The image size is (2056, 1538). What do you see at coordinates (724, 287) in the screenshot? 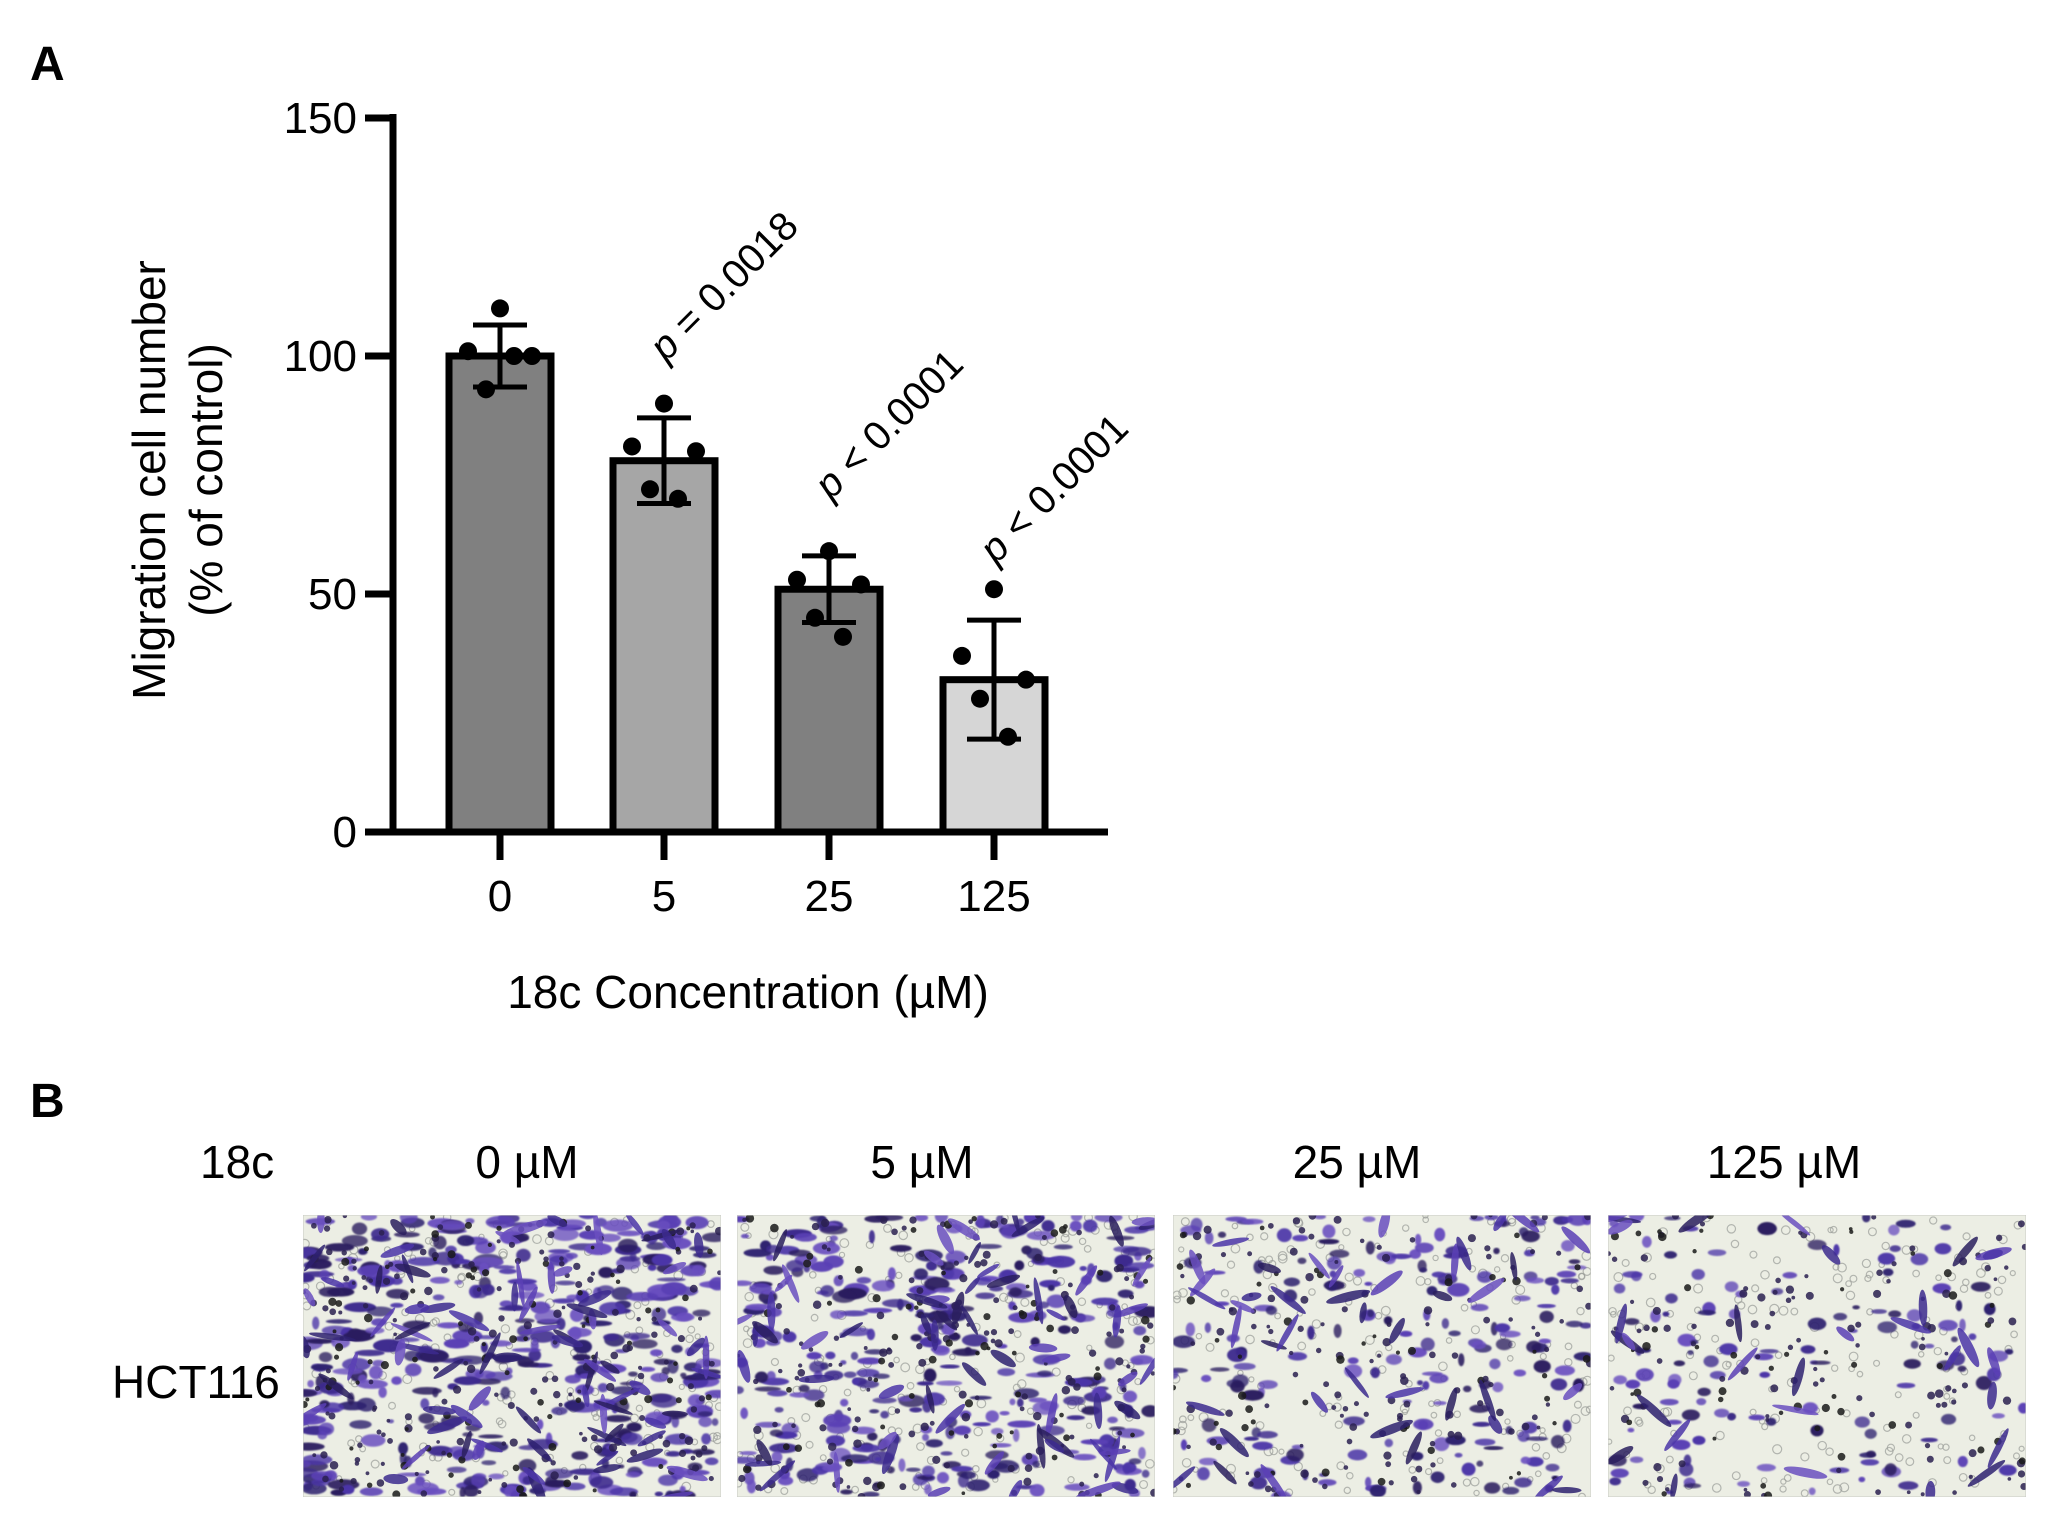
I see `p-value-annotation: p = 0.0018` at bounding box center [724, 287].